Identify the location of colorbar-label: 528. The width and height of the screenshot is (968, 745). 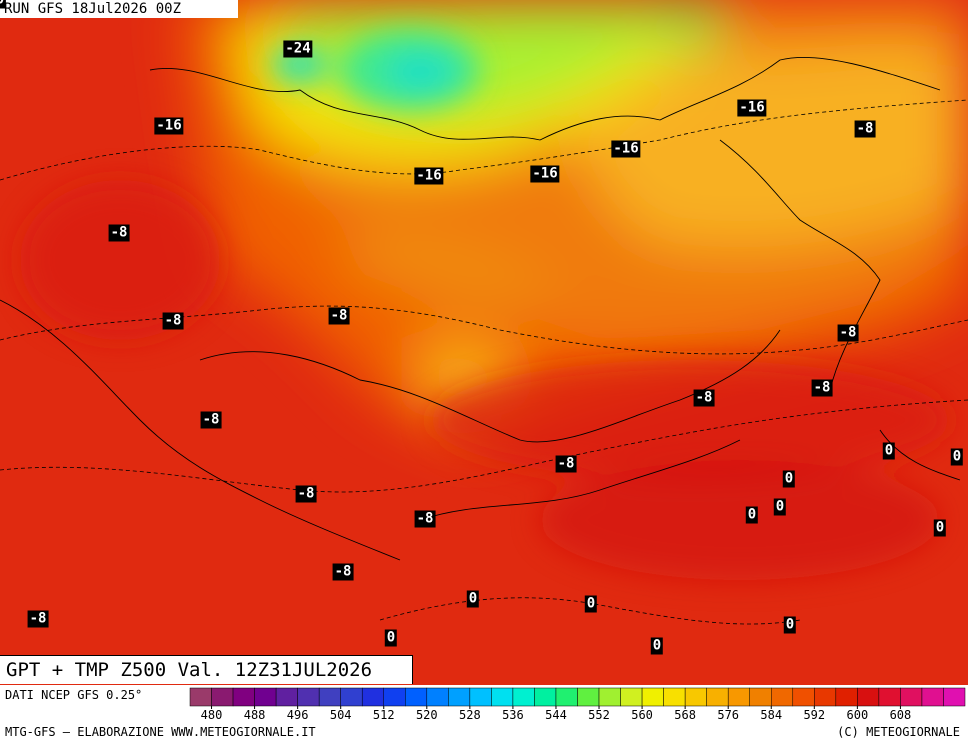
(470, 715).